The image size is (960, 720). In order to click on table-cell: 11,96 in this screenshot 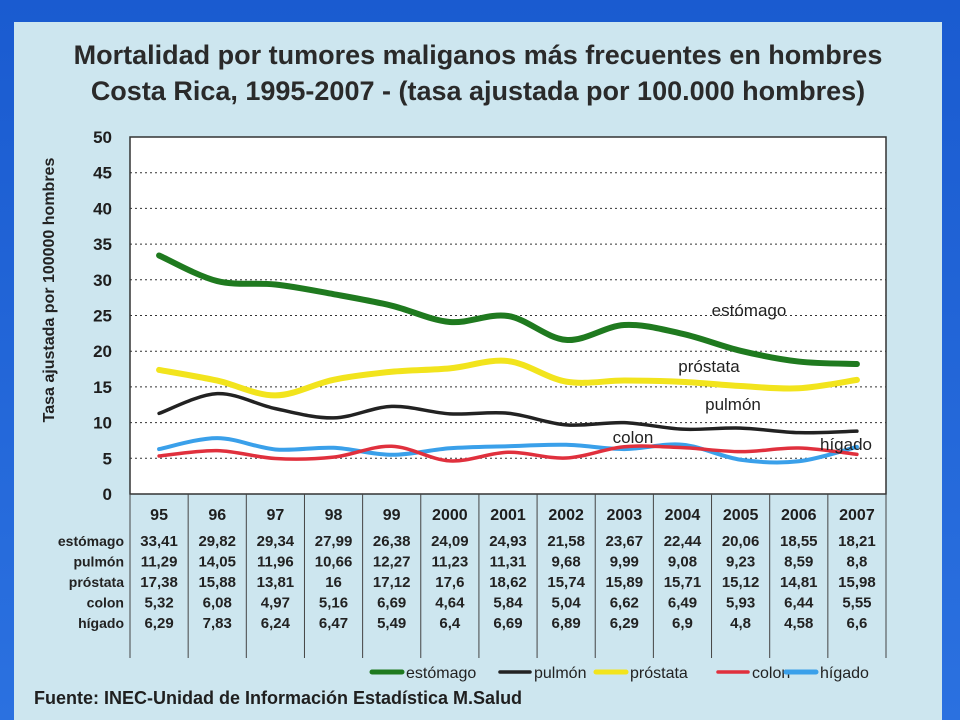, I will do `click(275, 562)`.